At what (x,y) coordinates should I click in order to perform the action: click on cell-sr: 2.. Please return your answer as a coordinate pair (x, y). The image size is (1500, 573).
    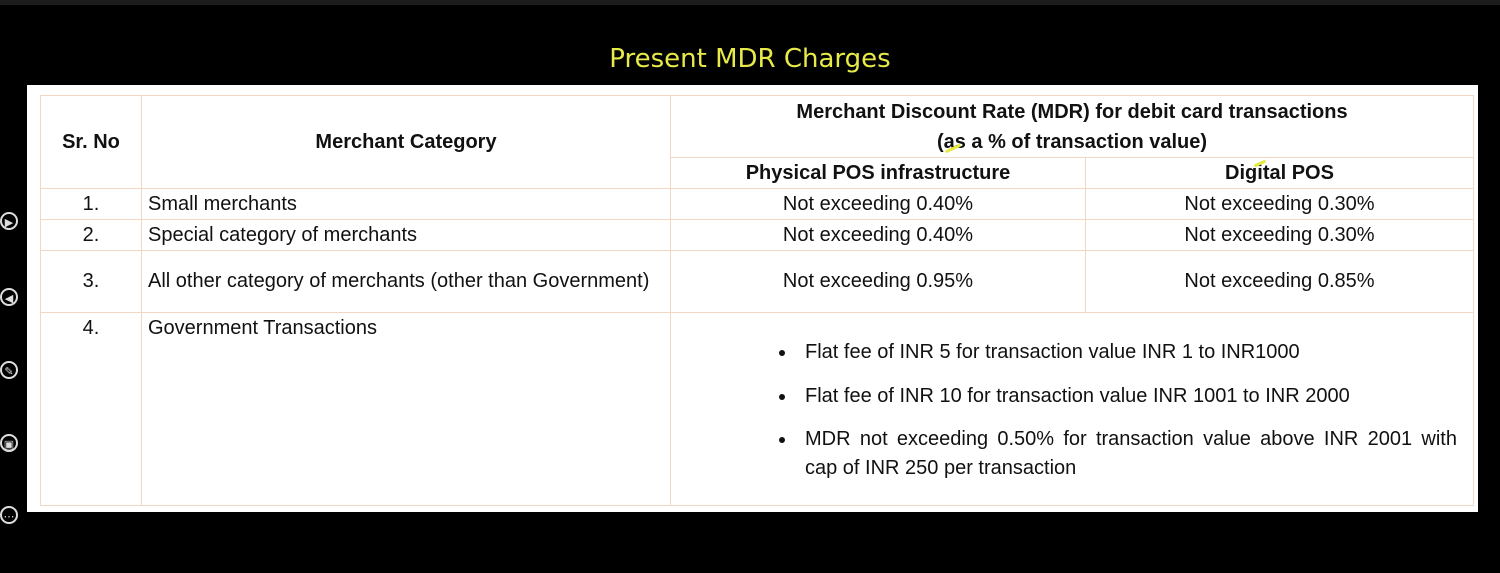
    Looking at the image, I should click on (91, 235).